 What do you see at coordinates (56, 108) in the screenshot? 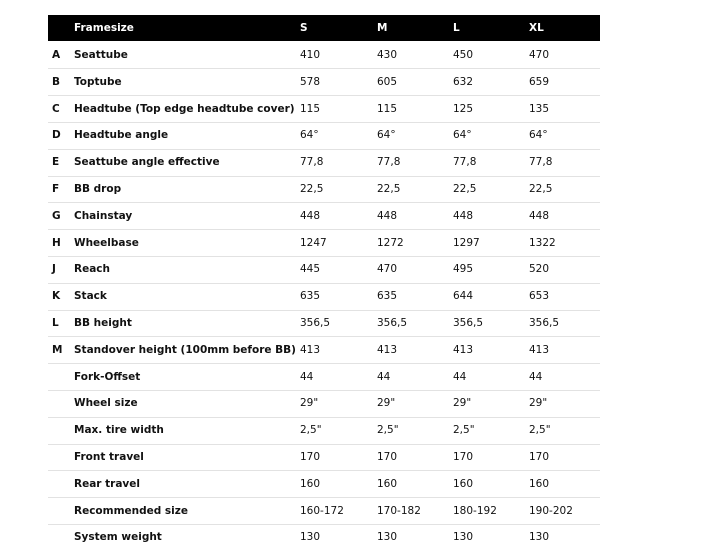
I see `row-letter: C` at bounding box center [56, 108].